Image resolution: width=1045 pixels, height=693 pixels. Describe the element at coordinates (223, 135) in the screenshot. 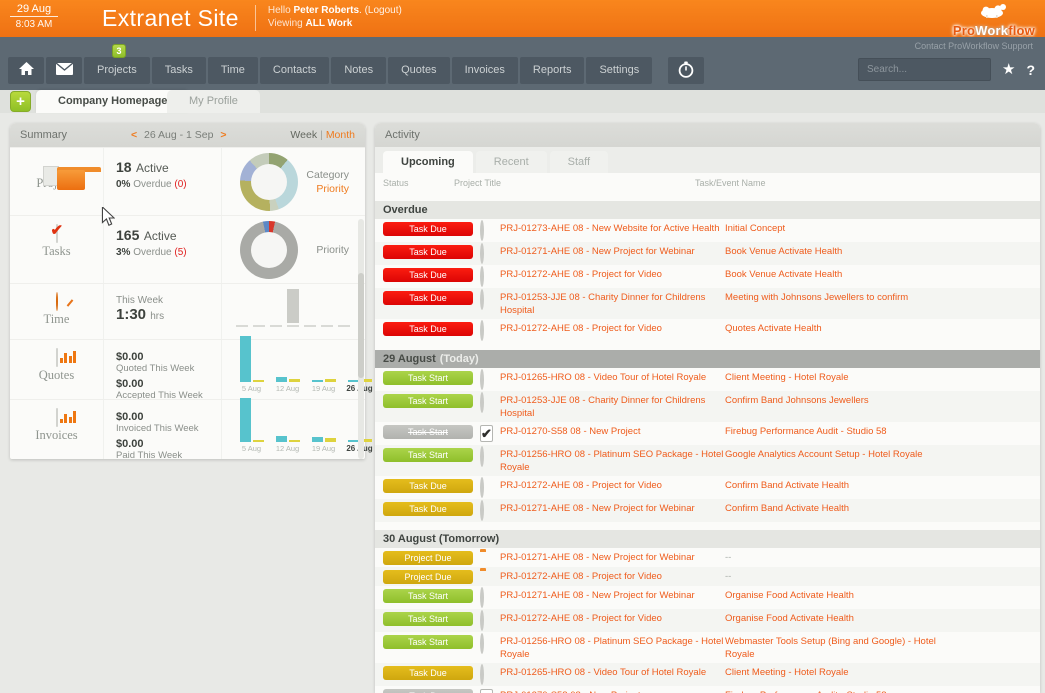

I see `next-week-arrow: >` at that location.